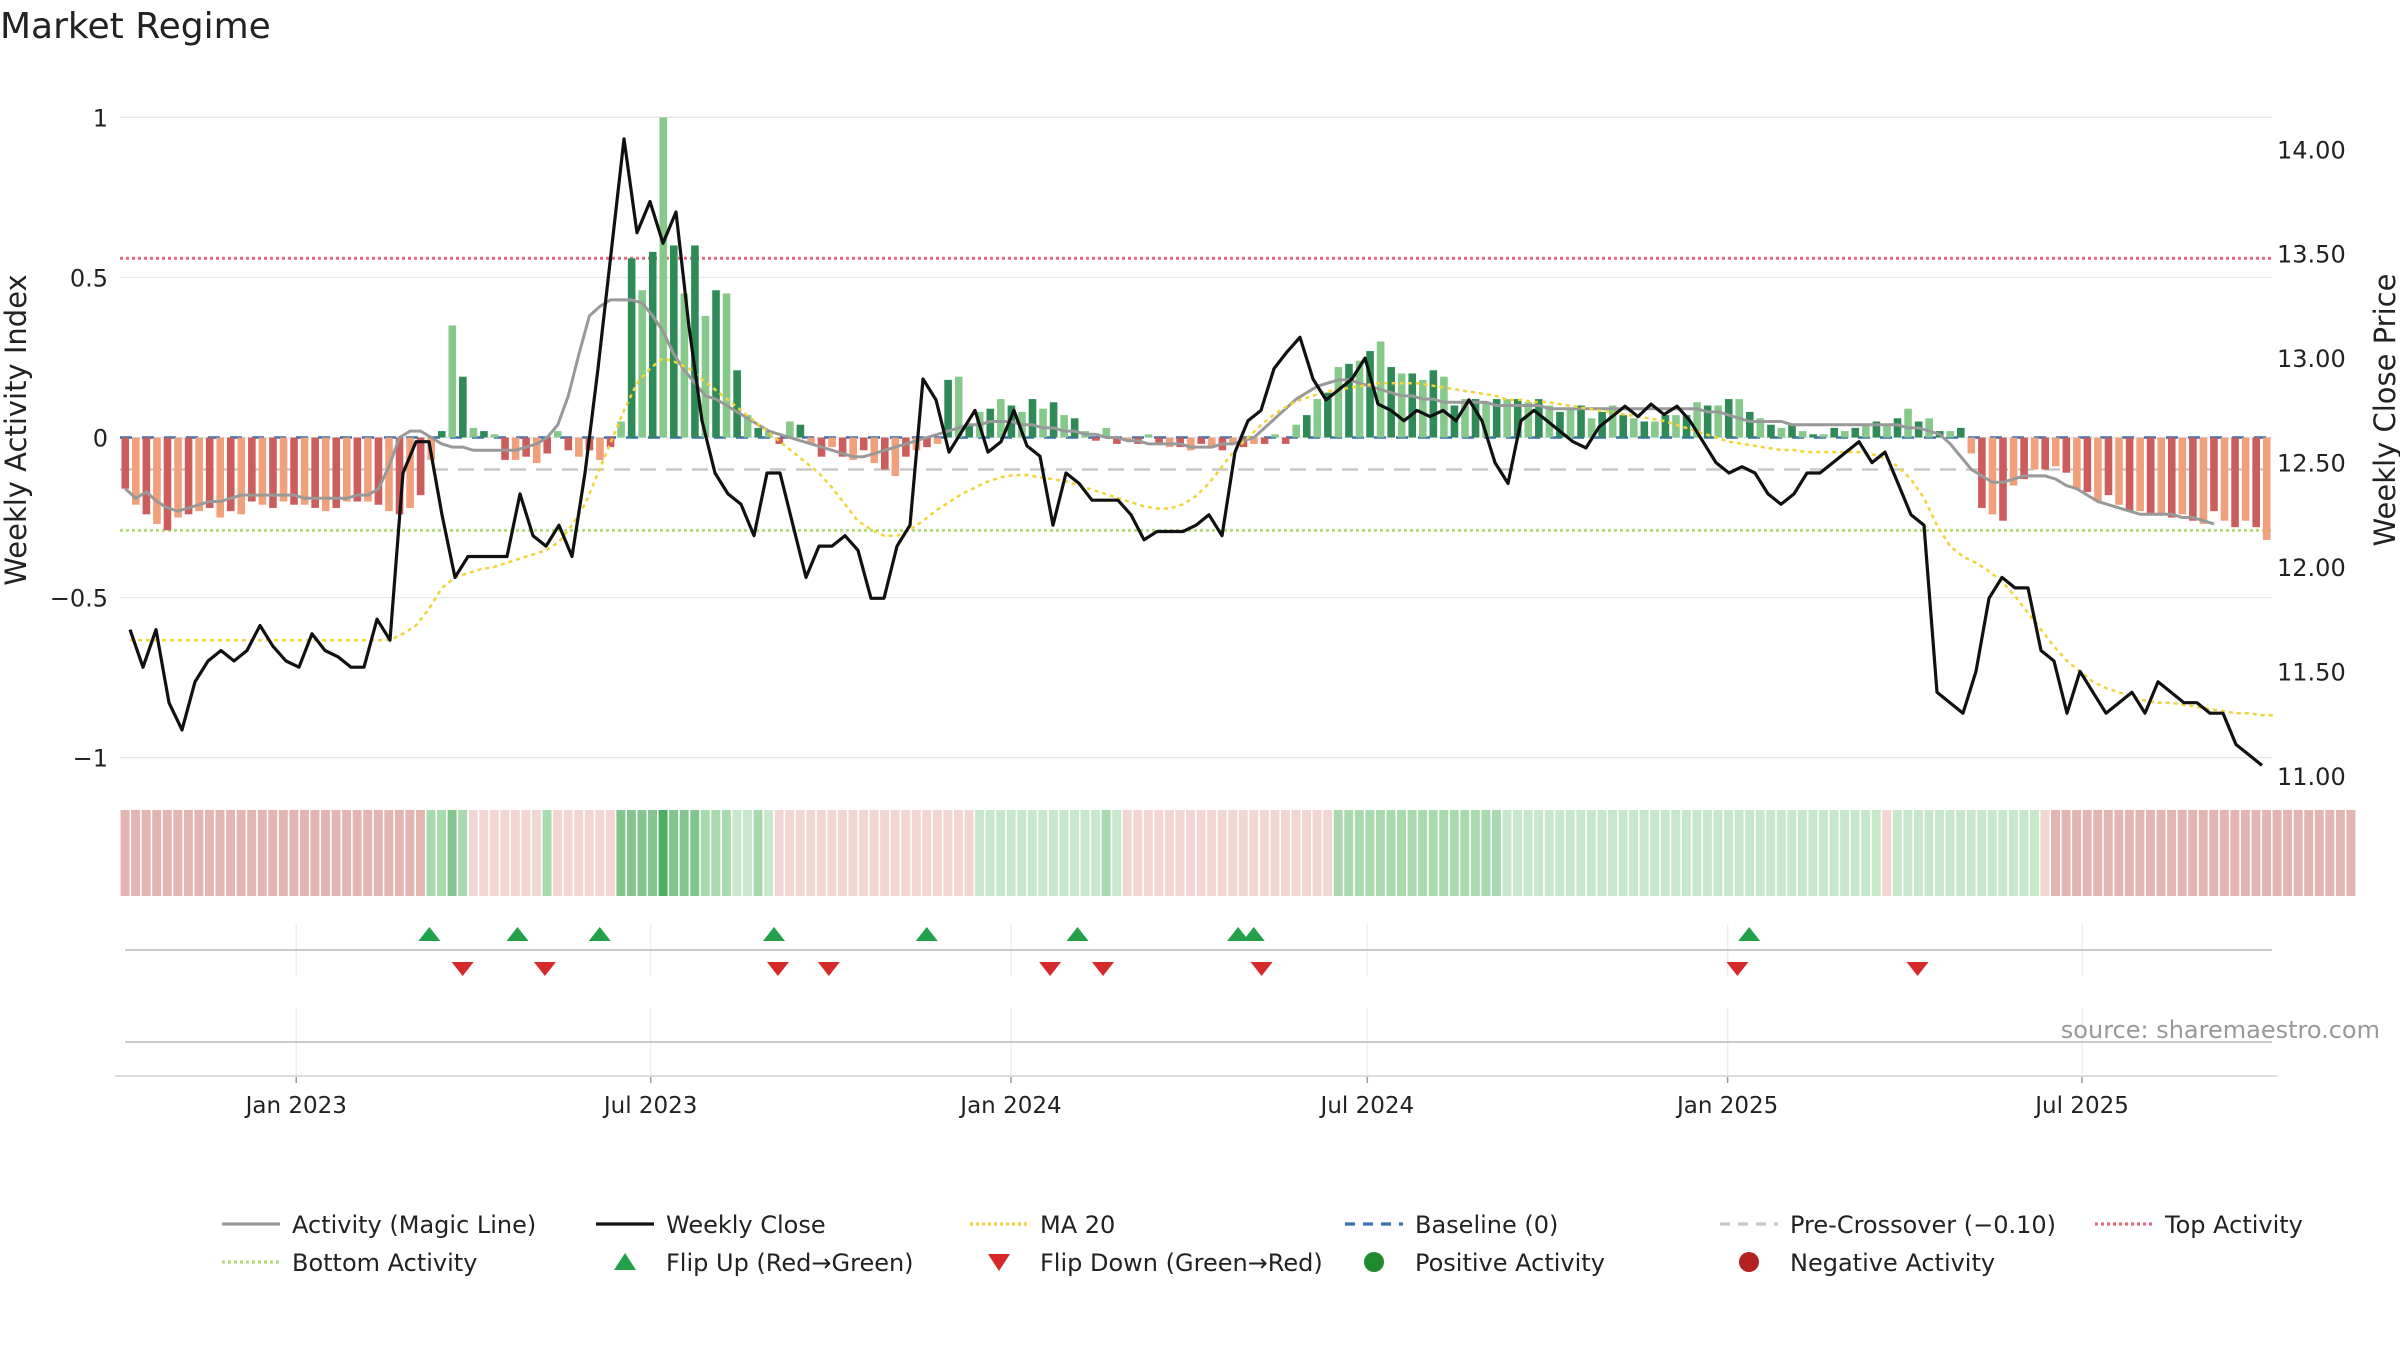 This screenshot has width=2400, height=1350. I want to click on legend-item: Weekly Close, so click(711, 1225).